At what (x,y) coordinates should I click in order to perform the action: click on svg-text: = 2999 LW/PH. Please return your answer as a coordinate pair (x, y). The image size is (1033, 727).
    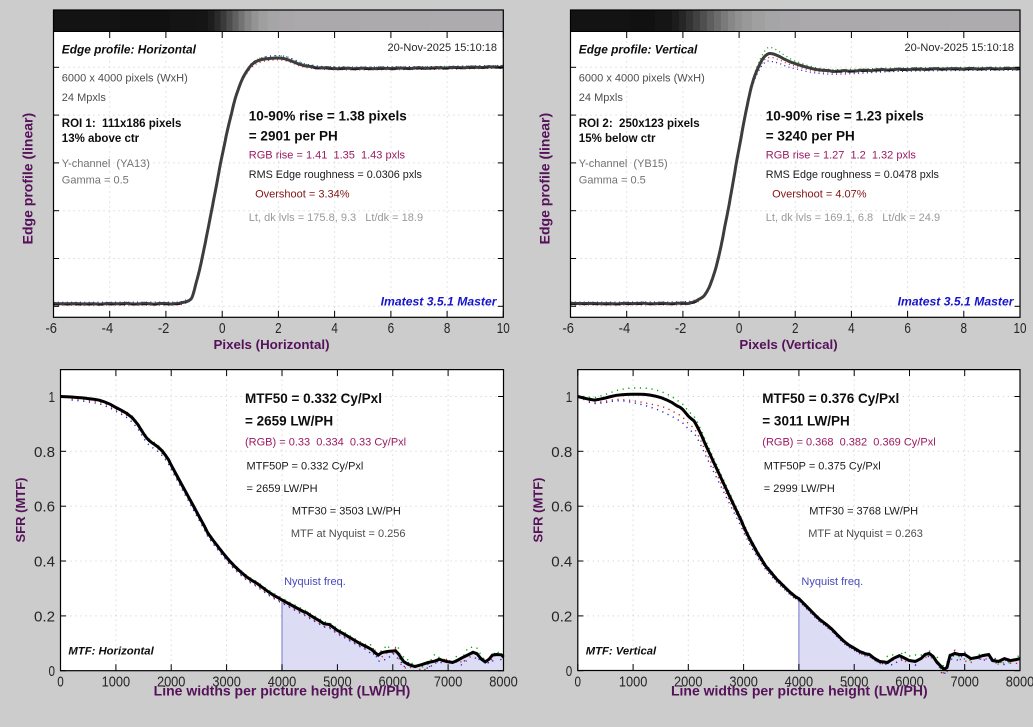
    Looking at the image, I should click on (799, 489).